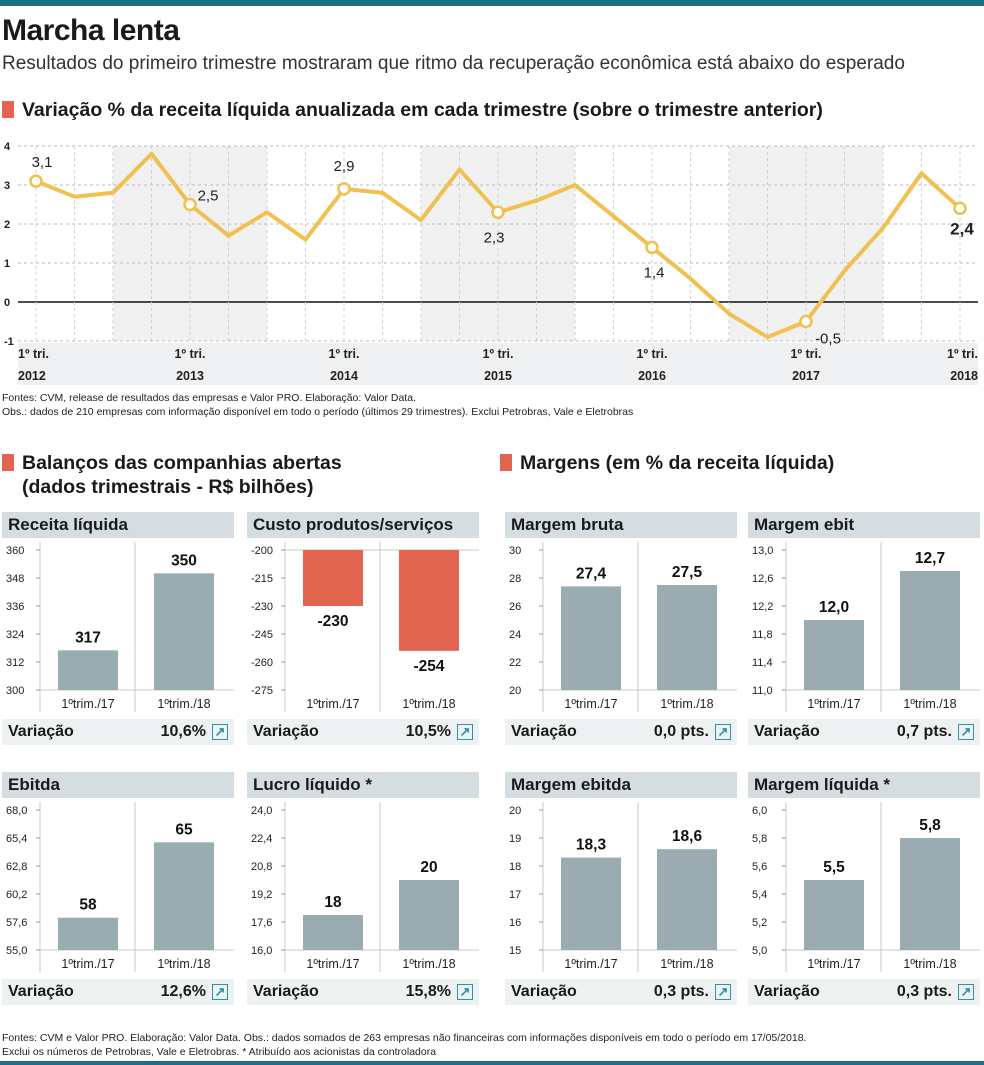  Describe the element at coordinates (623, 887) in the screenshot. I see `bar-chart-margem-ebitda: 20 19 18 17 16 15 18,3 1ºtrim./17 18,6 1ºtrim./18` at that location.